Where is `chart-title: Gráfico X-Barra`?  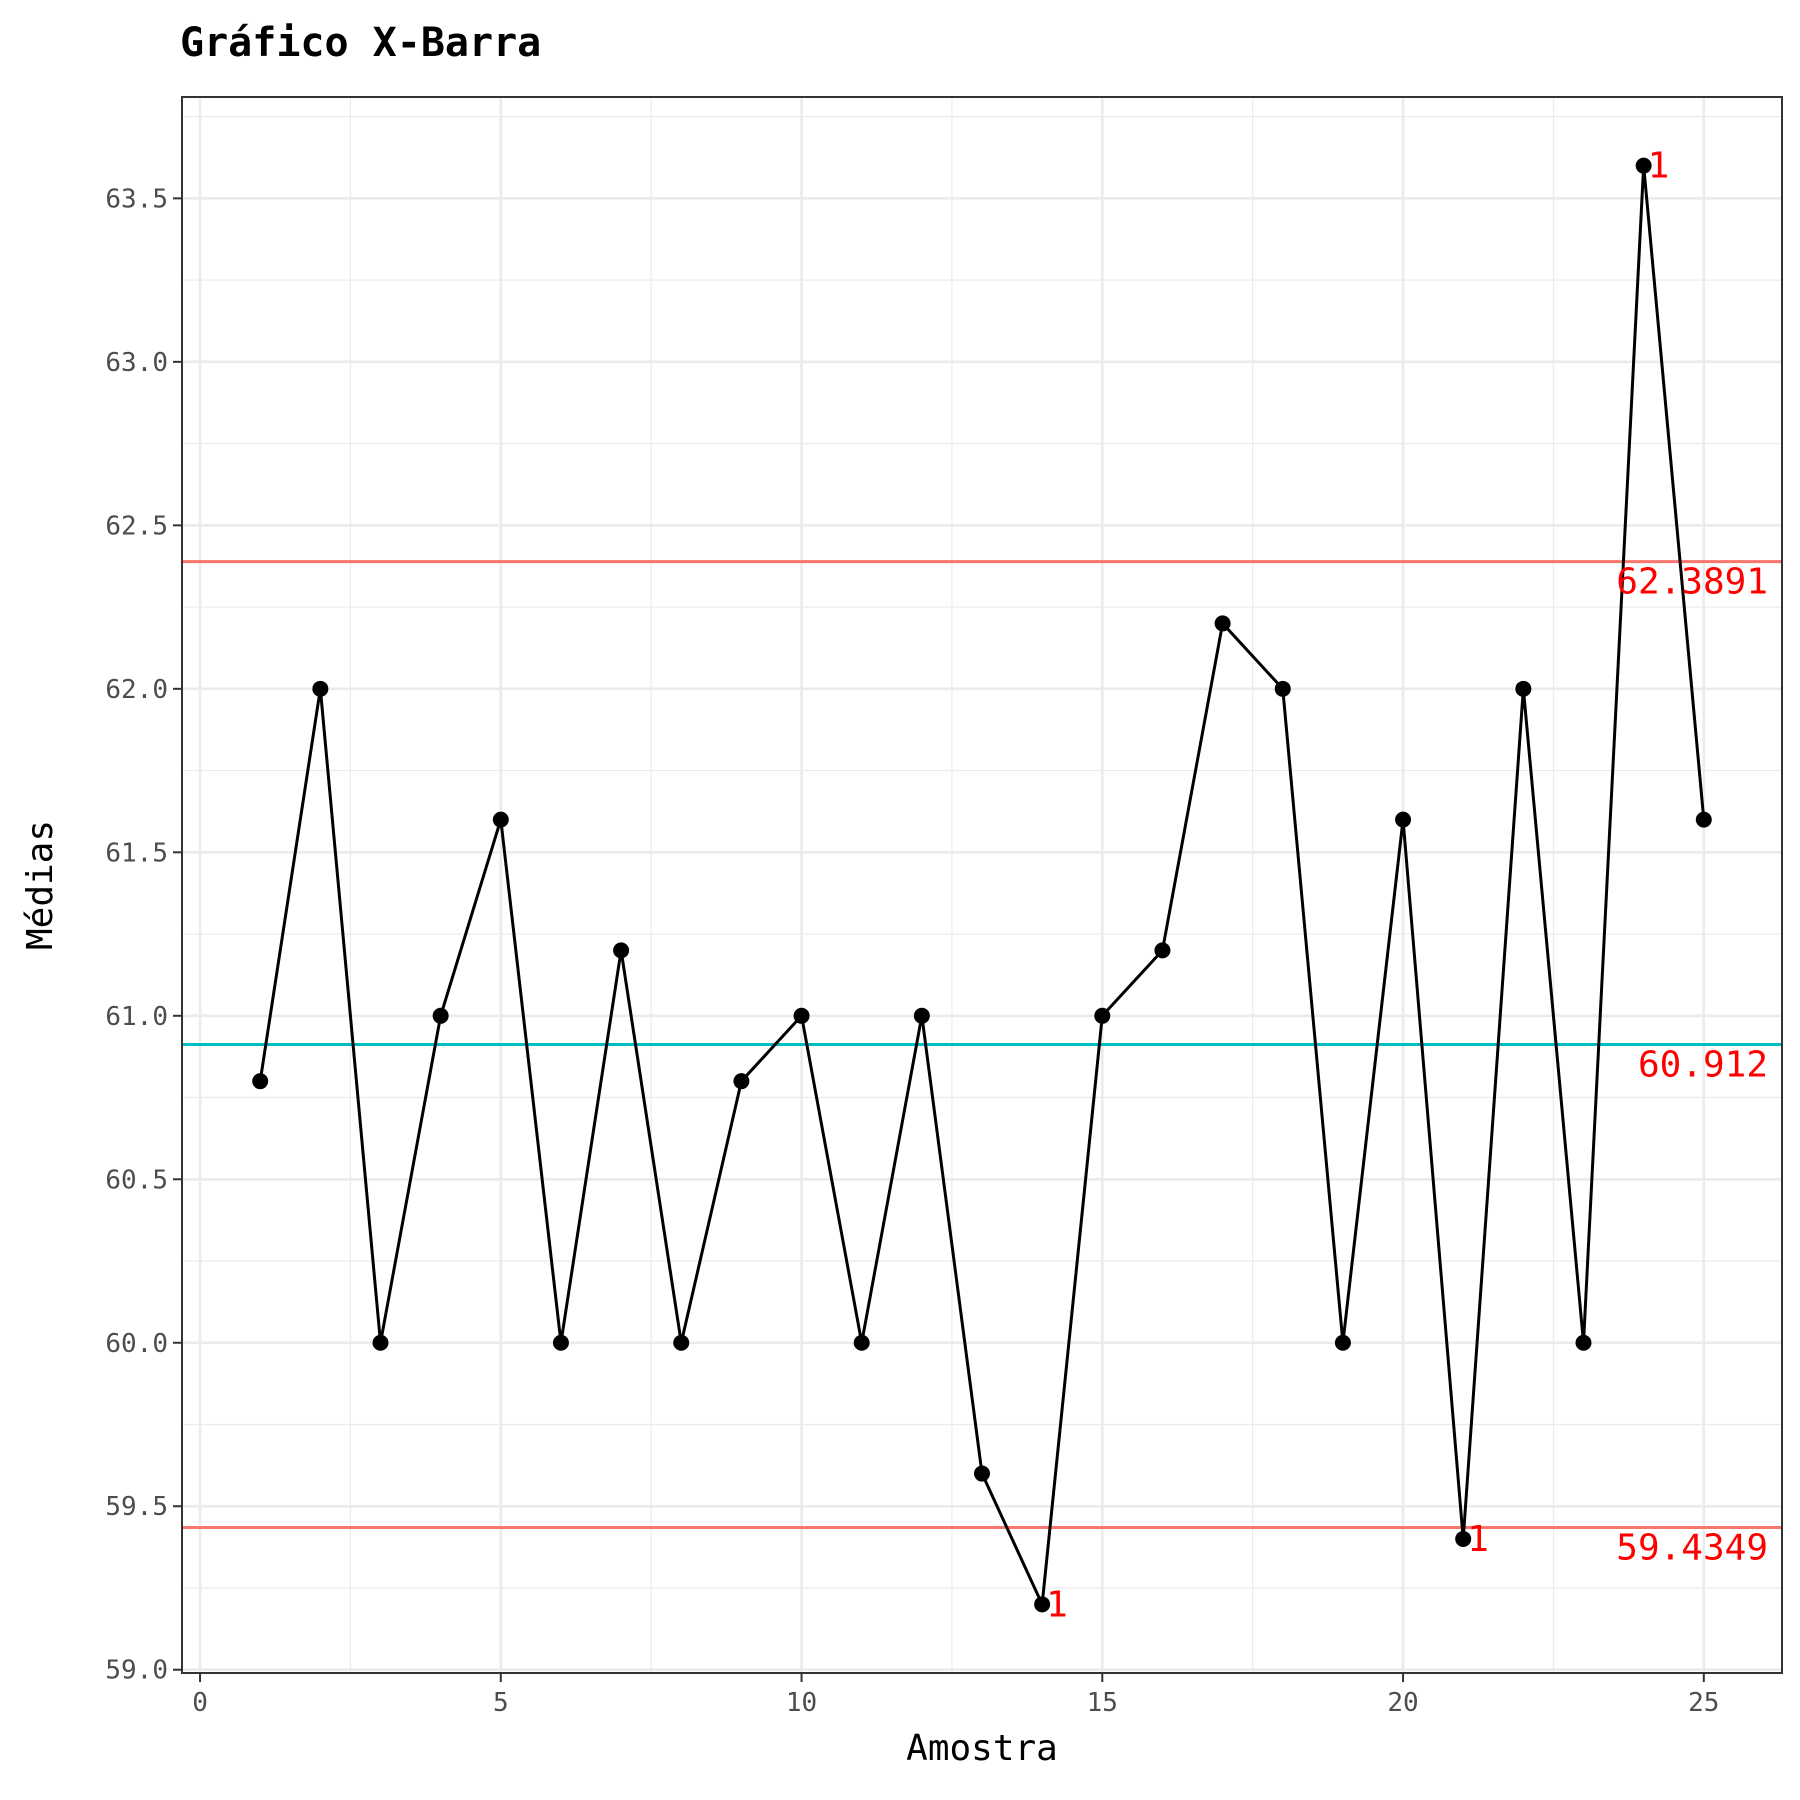
chart-title: Gráfico X-Barra is located at coordinates (360, 43).